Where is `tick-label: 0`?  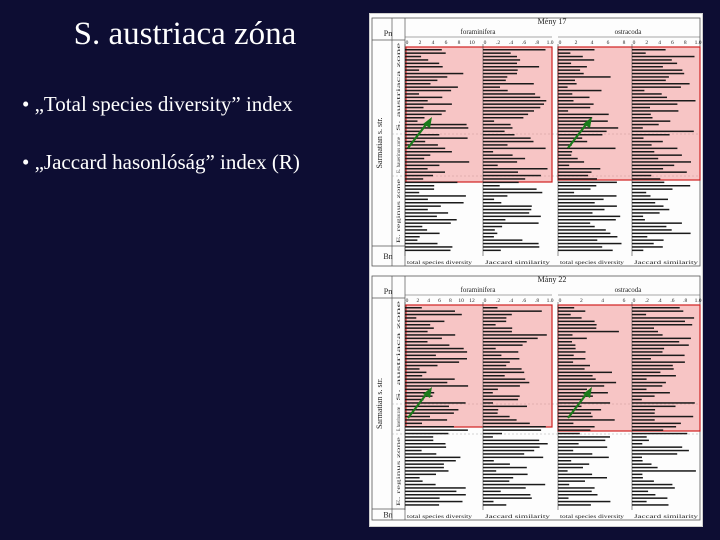
tick-label: 0 is located at coordinates (485, 43).